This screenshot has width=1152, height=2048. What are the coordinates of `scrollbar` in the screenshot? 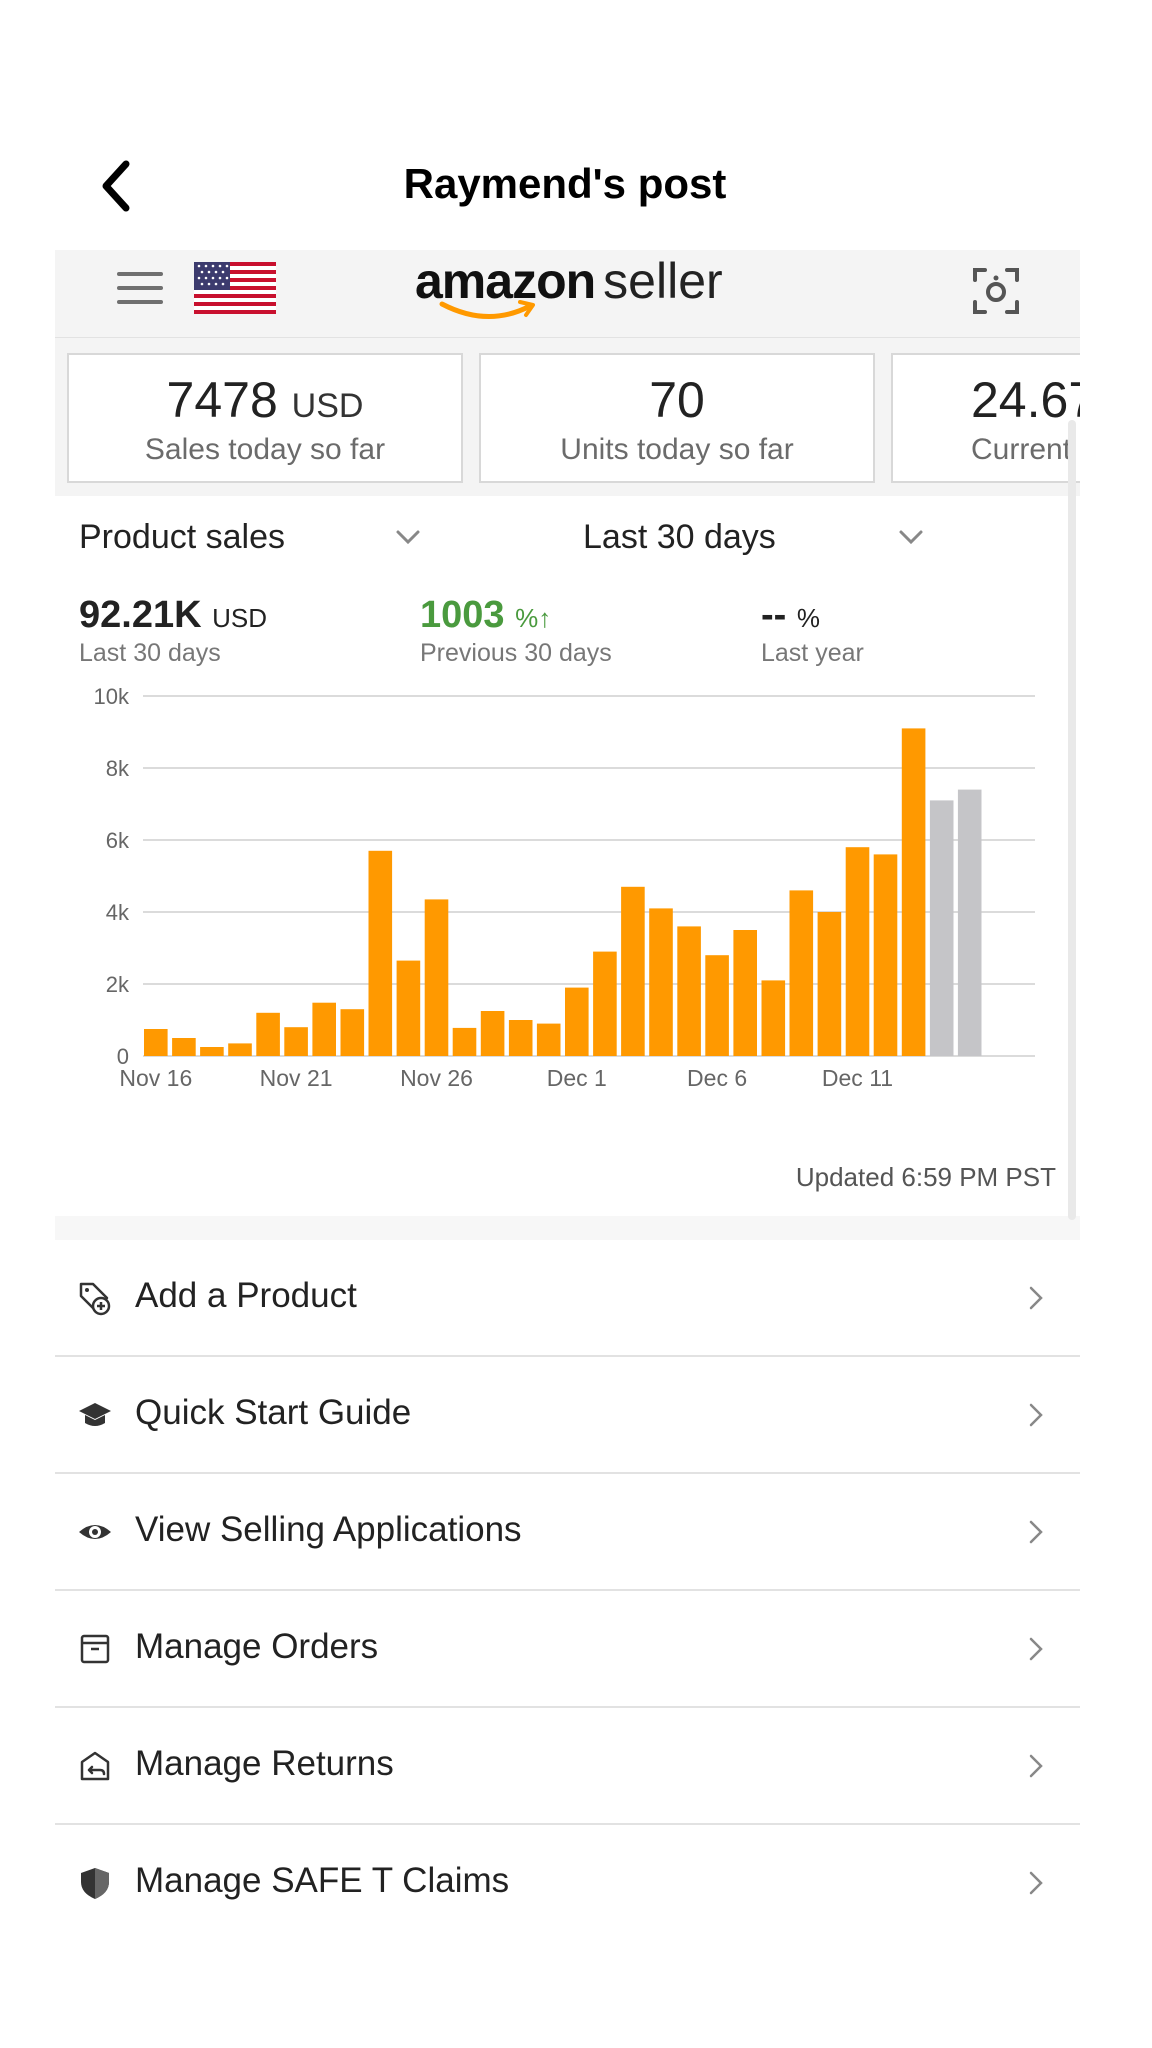 It's located at (1072, 820).